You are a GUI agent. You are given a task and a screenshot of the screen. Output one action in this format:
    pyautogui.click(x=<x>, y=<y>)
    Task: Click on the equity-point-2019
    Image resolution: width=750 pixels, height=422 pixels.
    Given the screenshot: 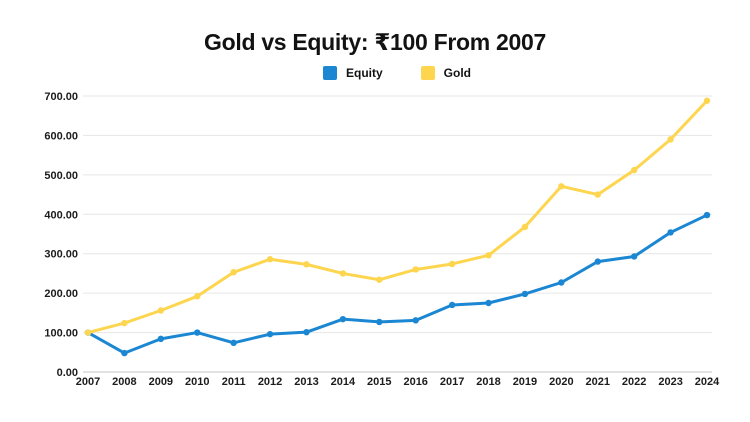 What is the action you would take?
    pyautogui.click(x=525, y=294)
    